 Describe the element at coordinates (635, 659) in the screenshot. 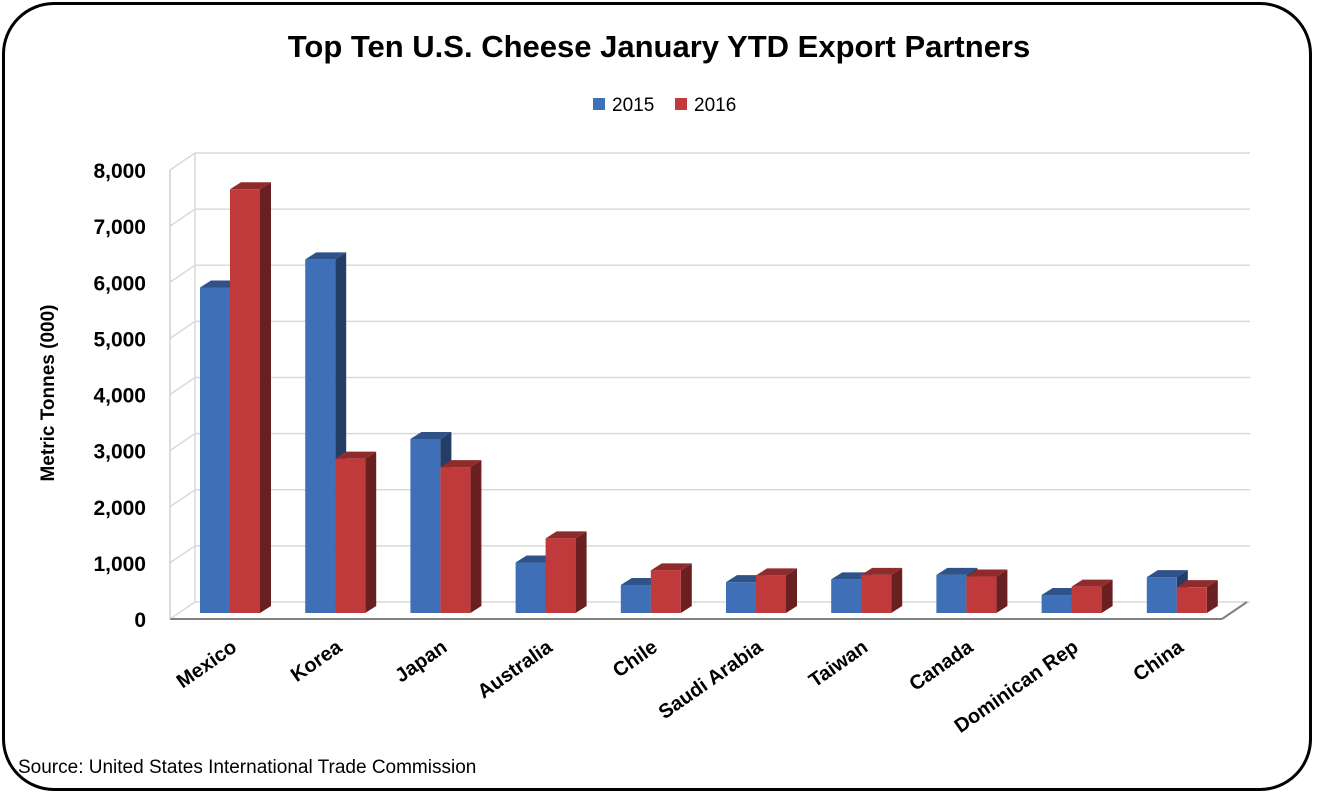

I see `x-category-label: Chile` at that location.